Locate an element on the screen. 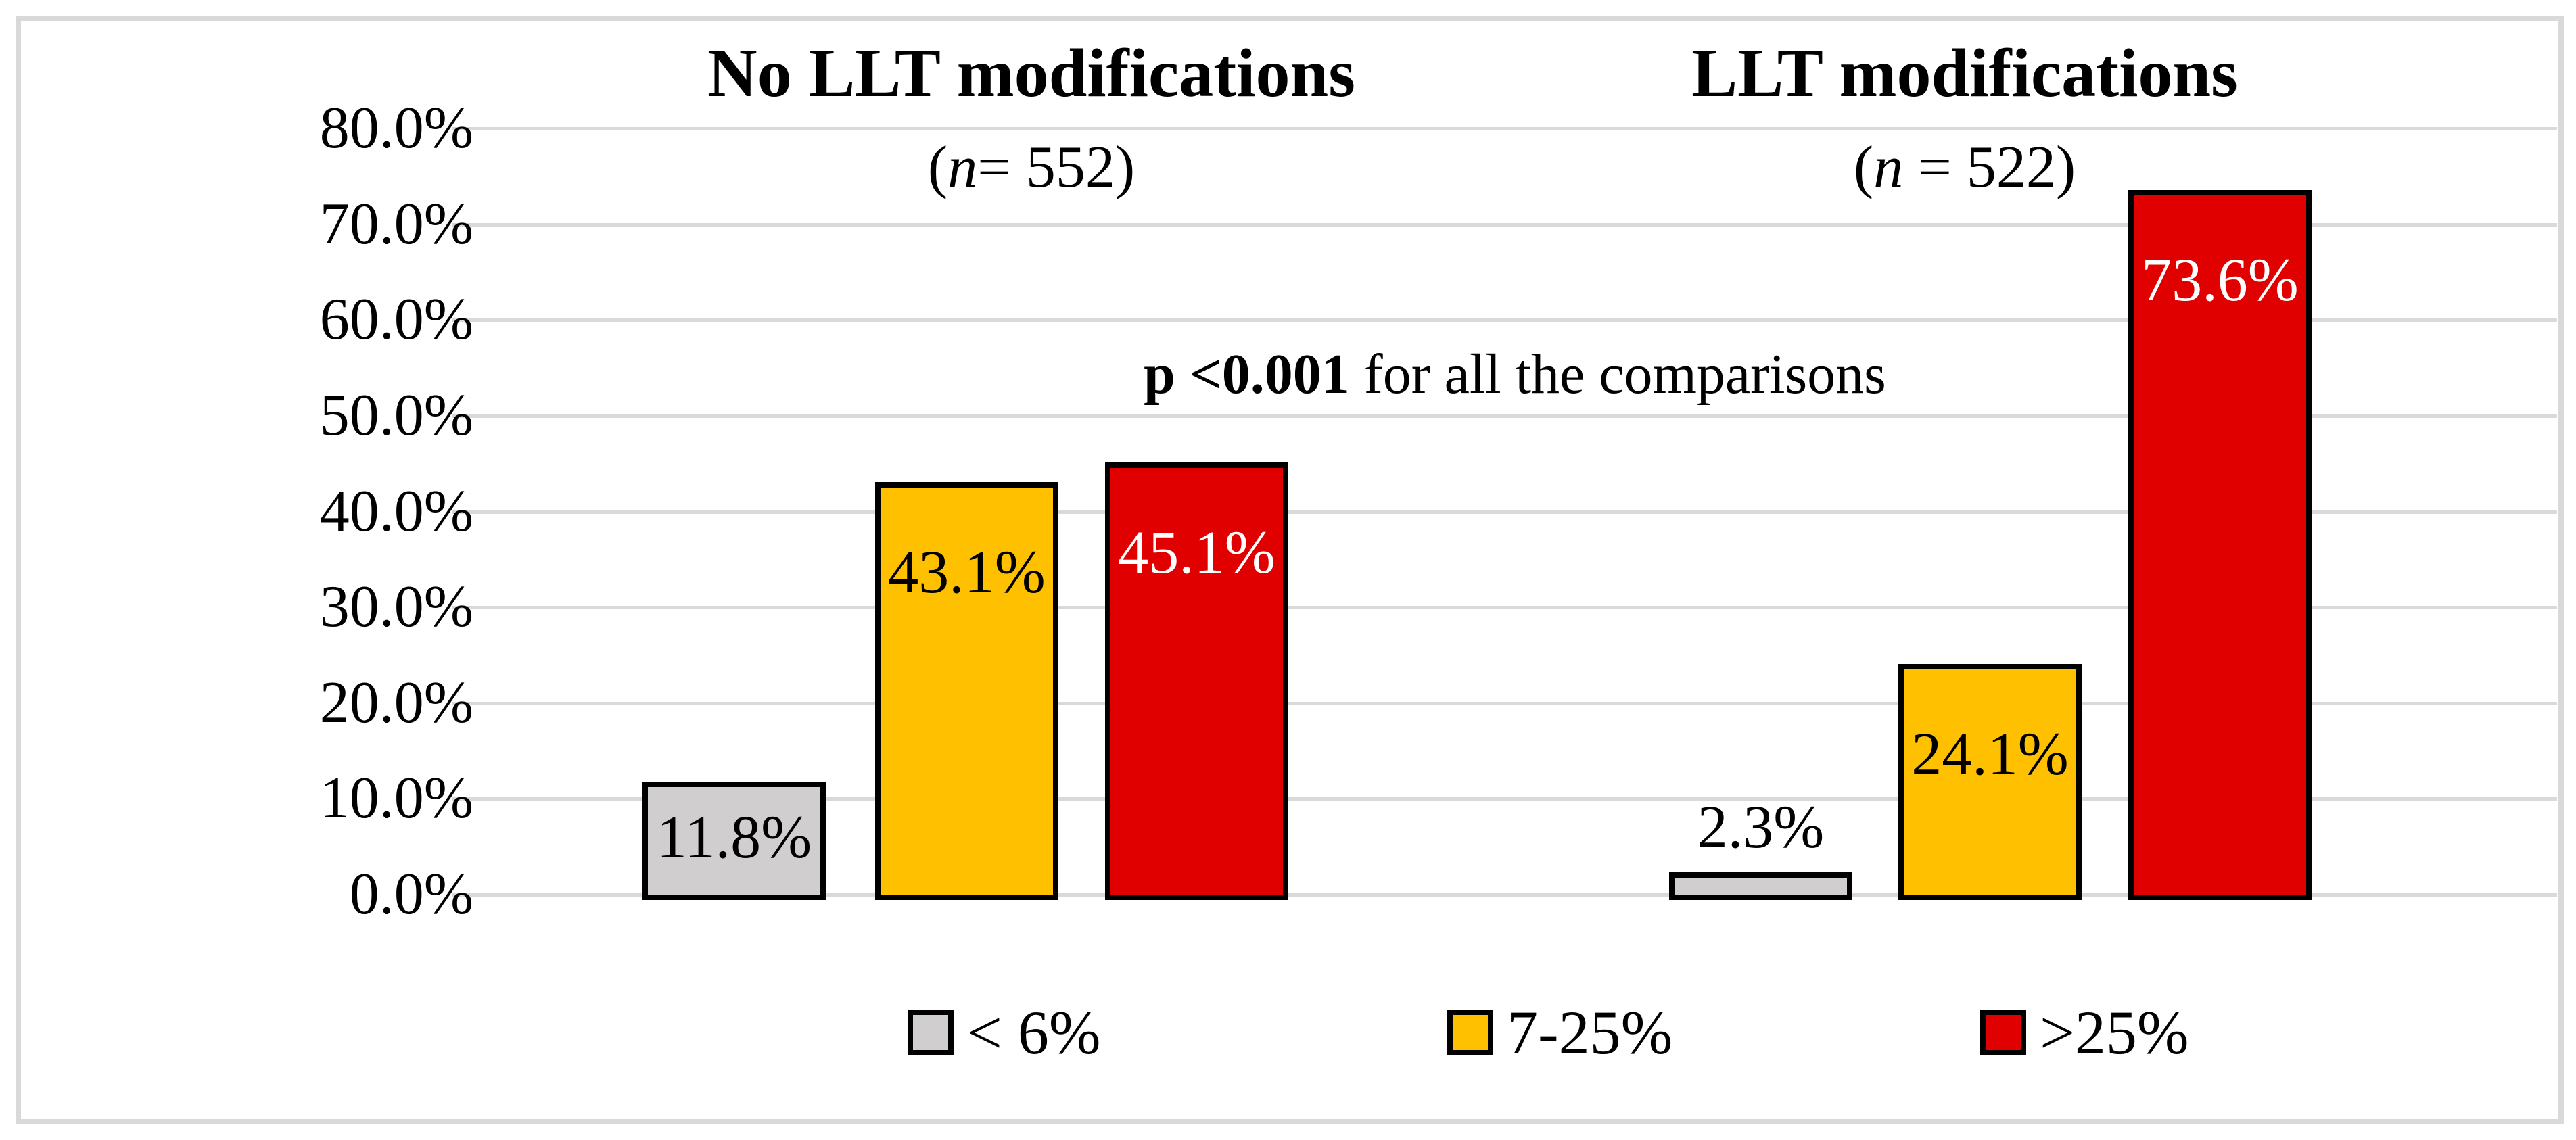  bar-llt-modifications-gt-25pct is located at coordinates (2220, 544).